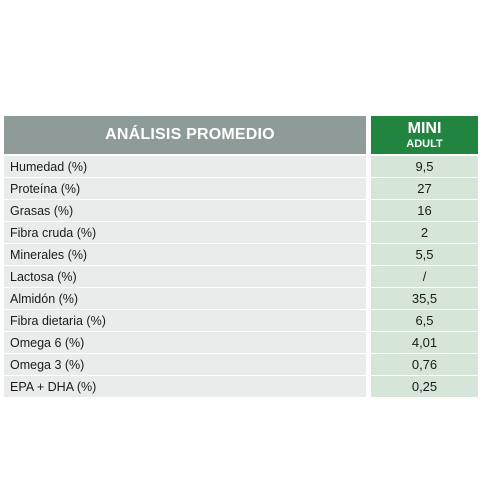  I want to click on table-row: Fibra dietaria (%) 6,5, so click(241, 320).